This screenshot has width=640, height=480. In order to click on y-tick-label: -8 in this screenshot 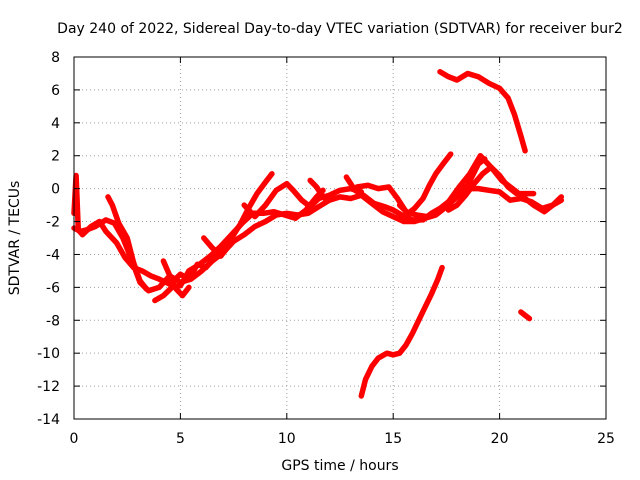, I will do `click(53, 321)`.